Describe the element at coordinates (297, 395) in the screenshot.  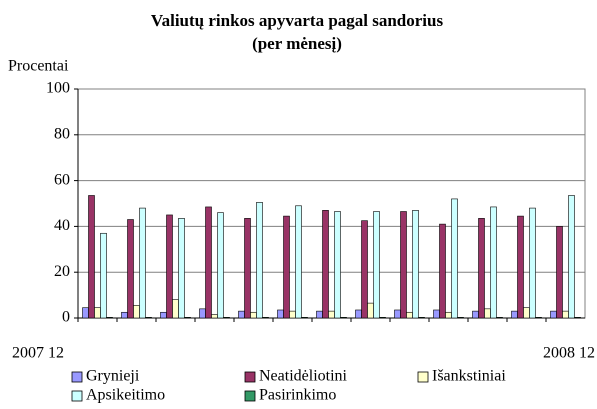
I see `legend-label: Pasirinkimo` at that location.